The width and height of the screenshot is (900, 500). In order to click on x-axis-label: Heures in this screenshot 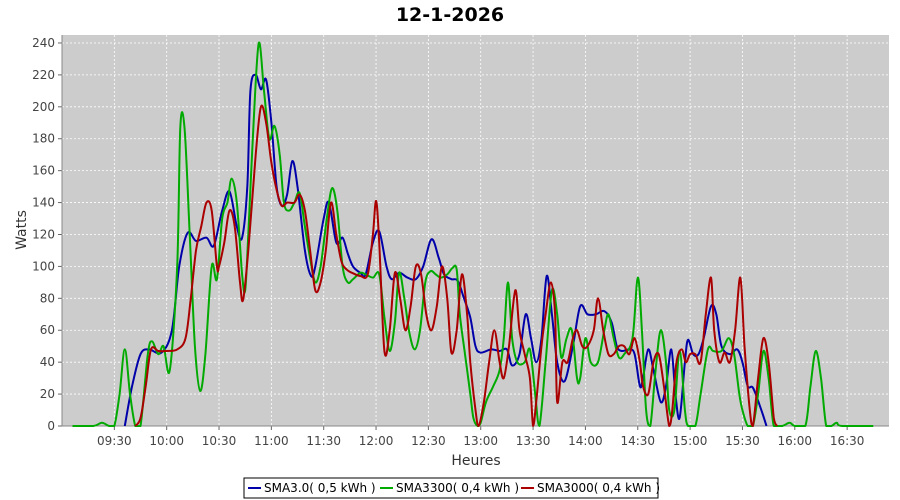, I will do `click(475, 461)`.